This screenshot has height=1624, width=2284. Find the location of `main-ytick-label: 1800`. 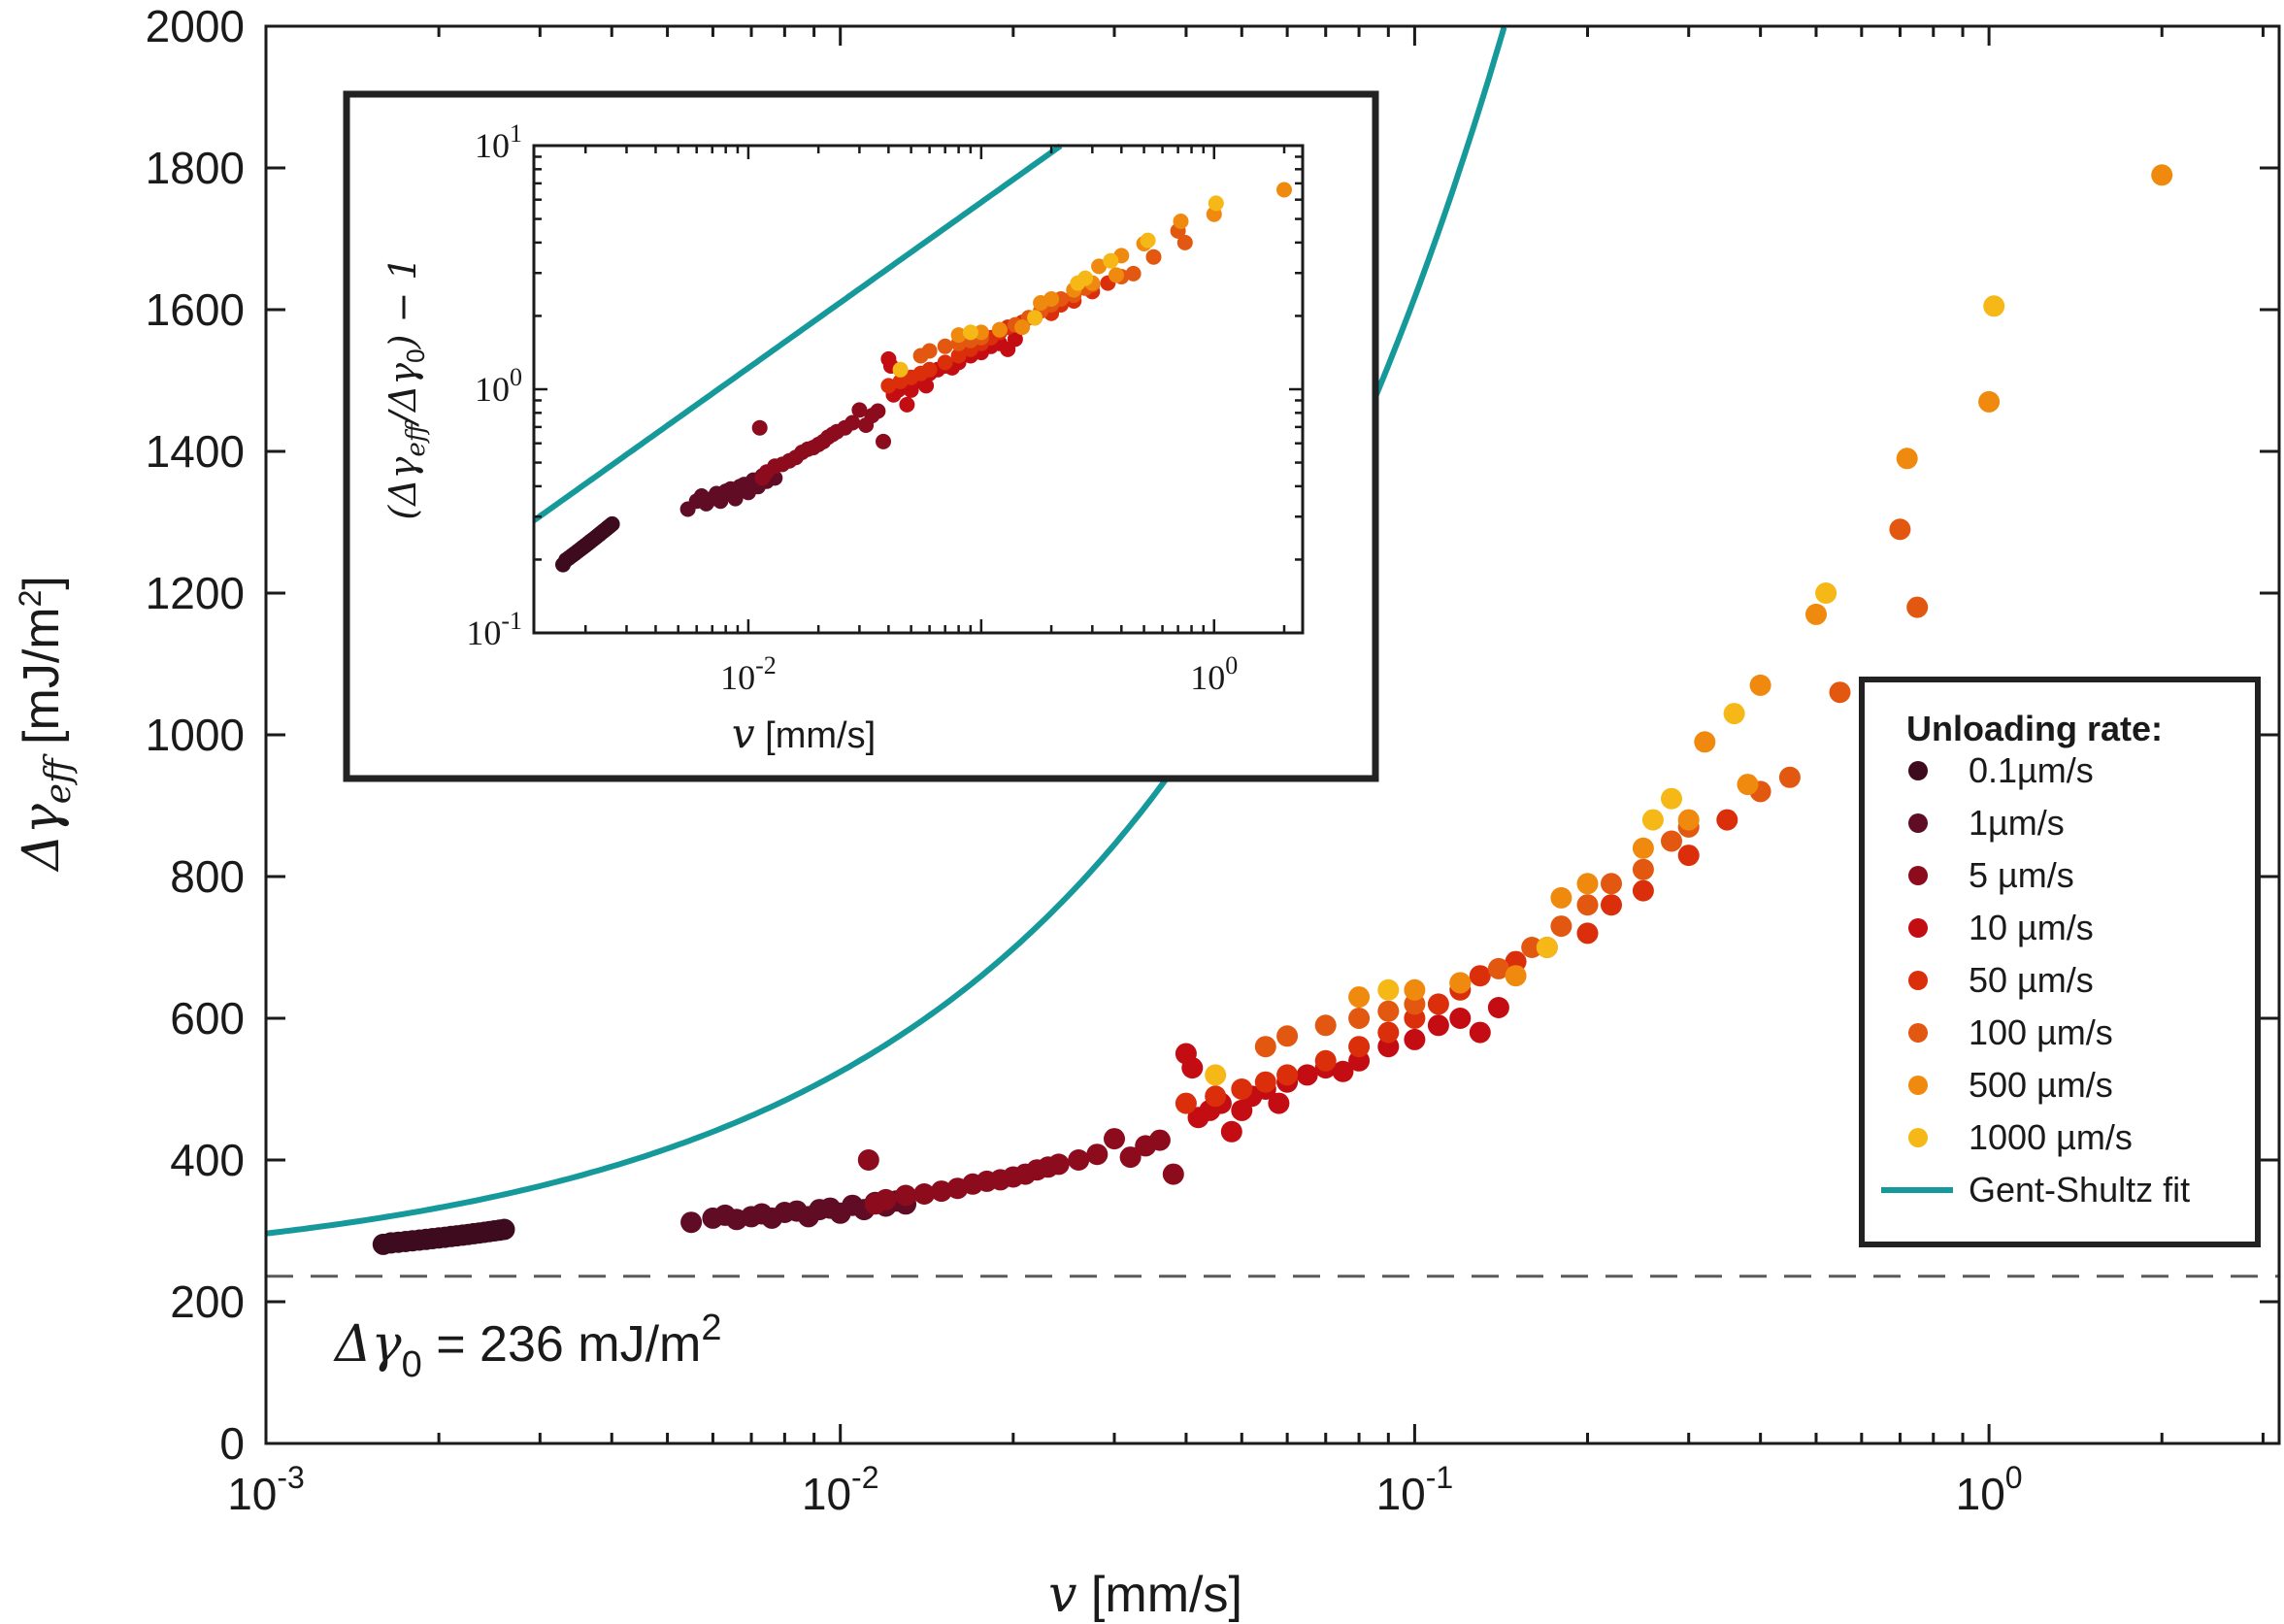

main-ytick-label: 1800 is located at coordinates (195, 168).